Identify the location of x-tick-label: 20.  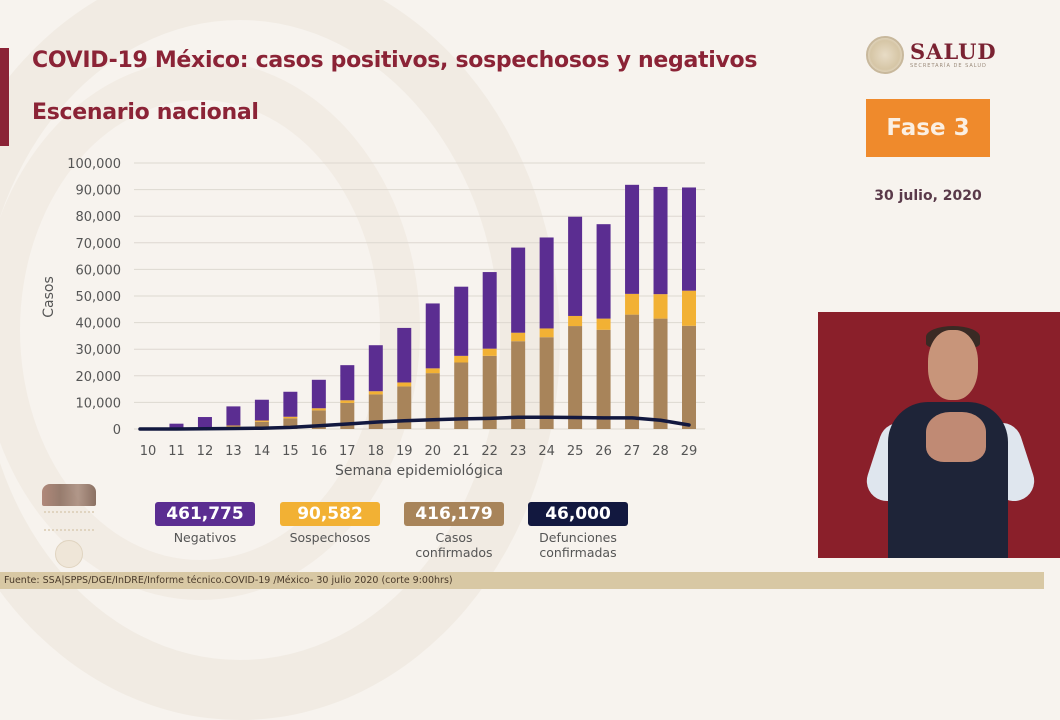
(432, 451).